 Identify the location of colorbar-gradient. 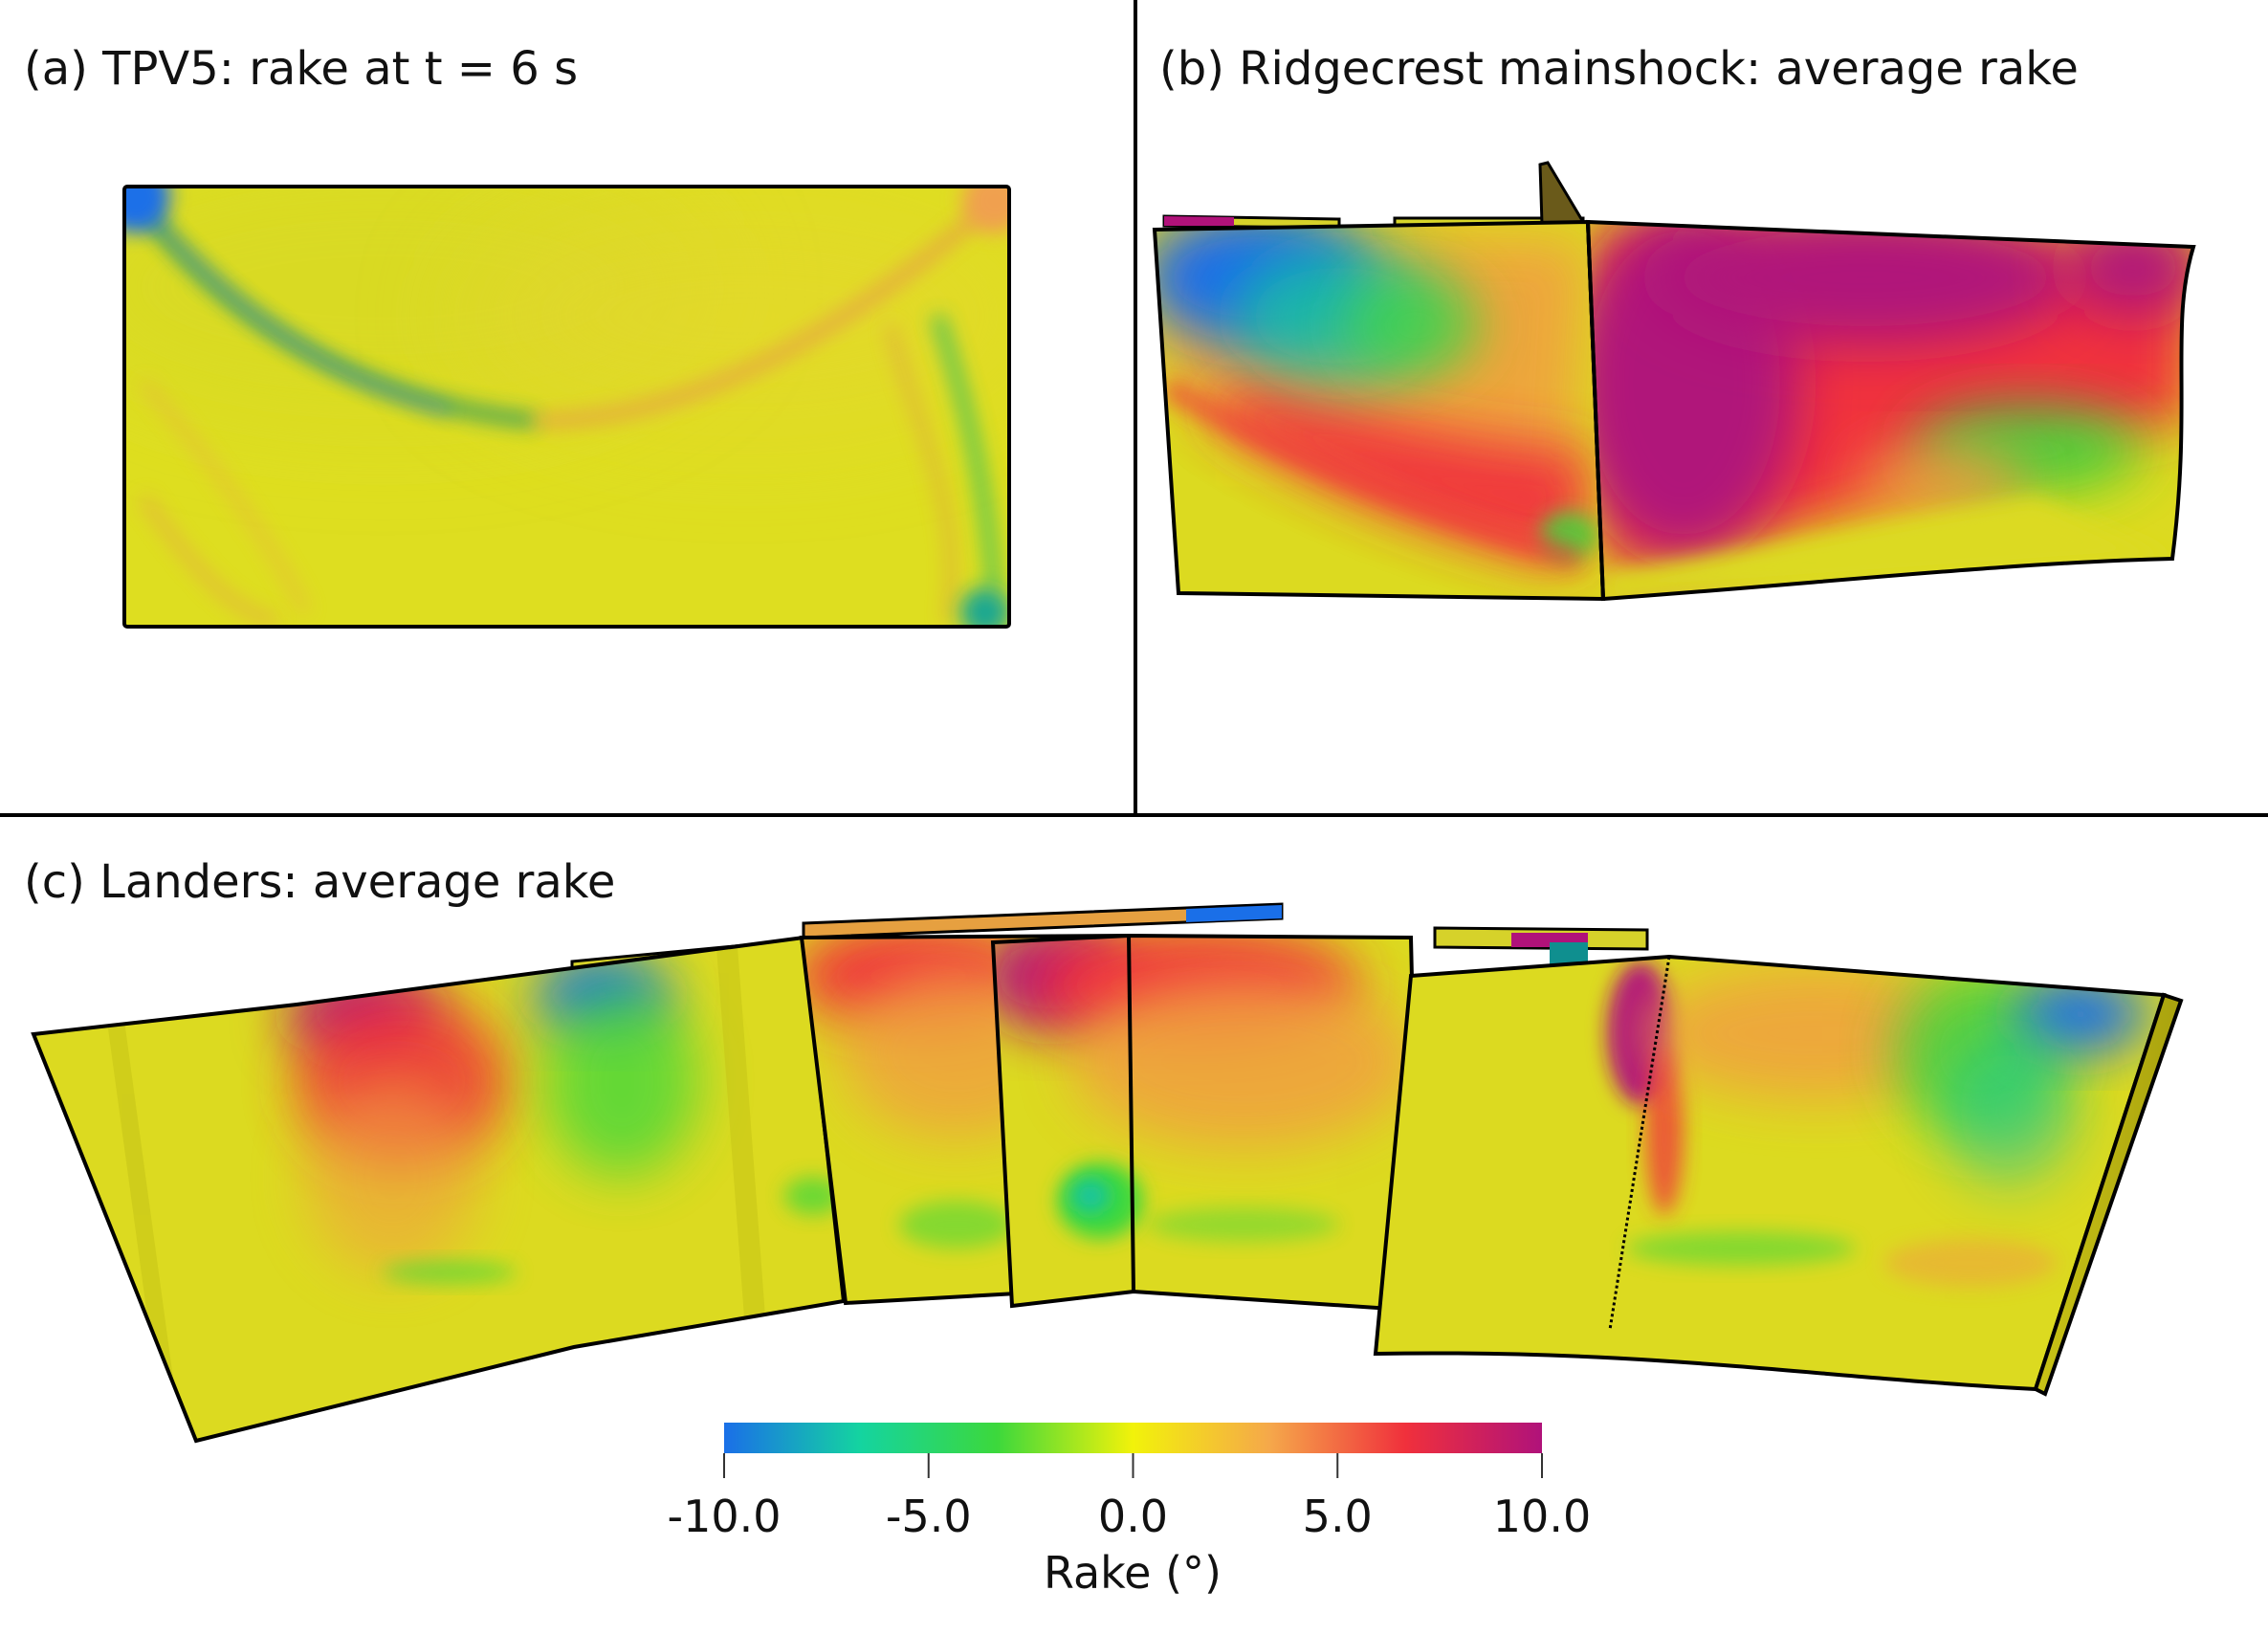
(1133, 1438).